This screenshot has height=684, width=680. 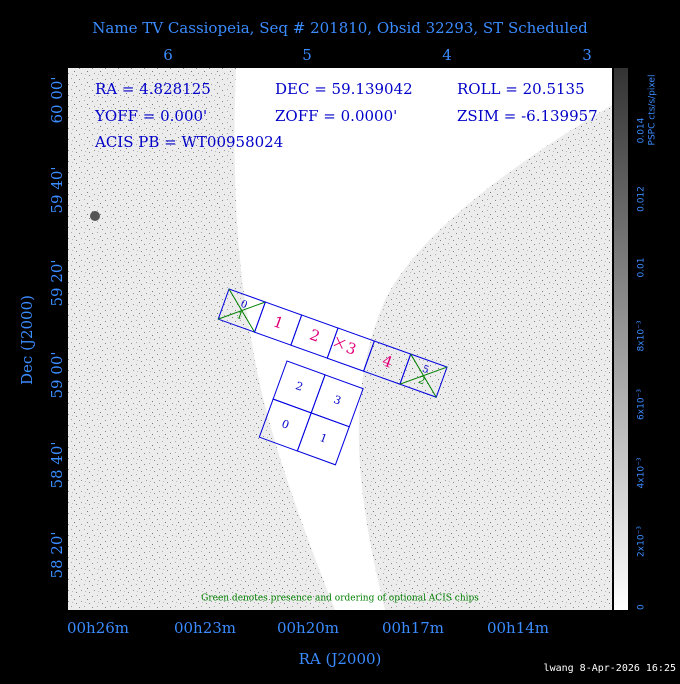 What do you see at coordinates (307, 55) in the screenshot?
I see `top-tick-label: 5` at bounding box center [307, 55].